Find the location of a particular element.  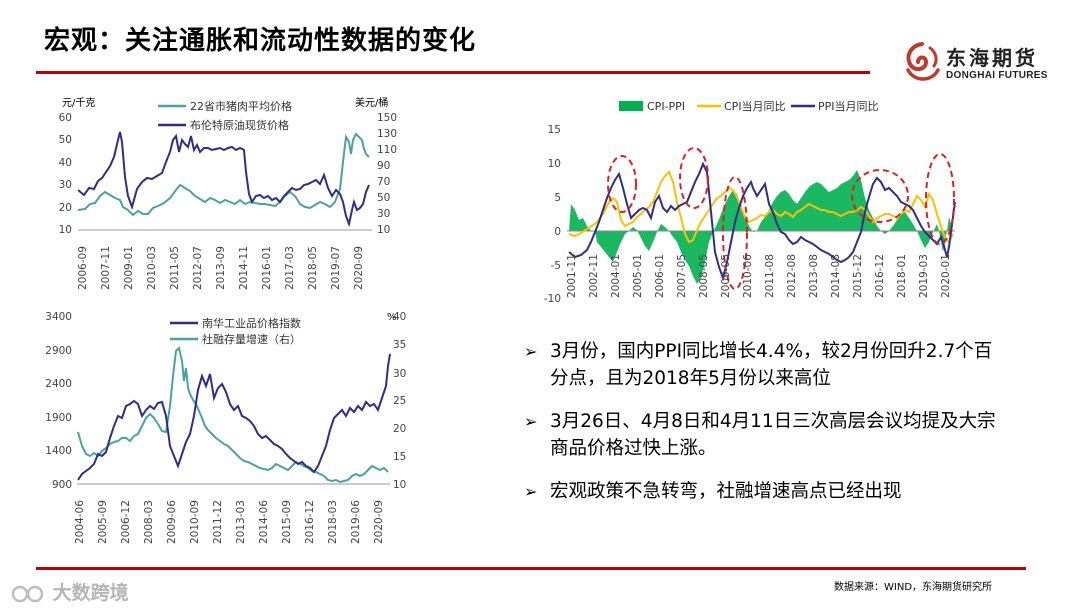

ppi-series is located at coordinates (762, 221).